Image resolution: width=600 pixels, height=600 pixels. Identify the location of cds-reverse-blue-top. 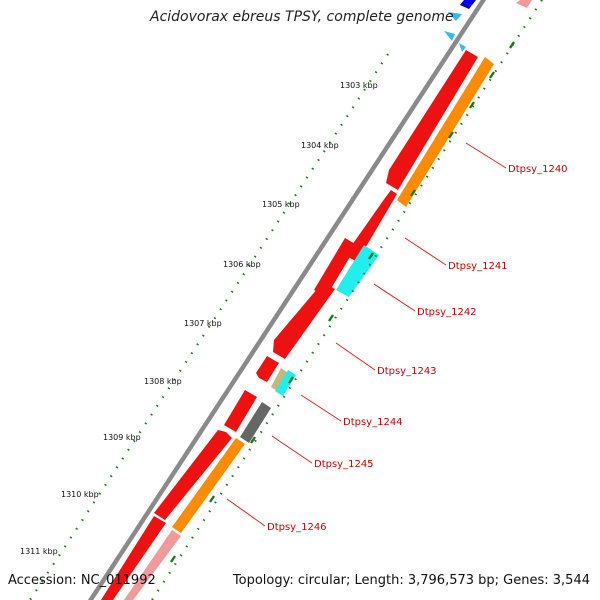
(468, 4).